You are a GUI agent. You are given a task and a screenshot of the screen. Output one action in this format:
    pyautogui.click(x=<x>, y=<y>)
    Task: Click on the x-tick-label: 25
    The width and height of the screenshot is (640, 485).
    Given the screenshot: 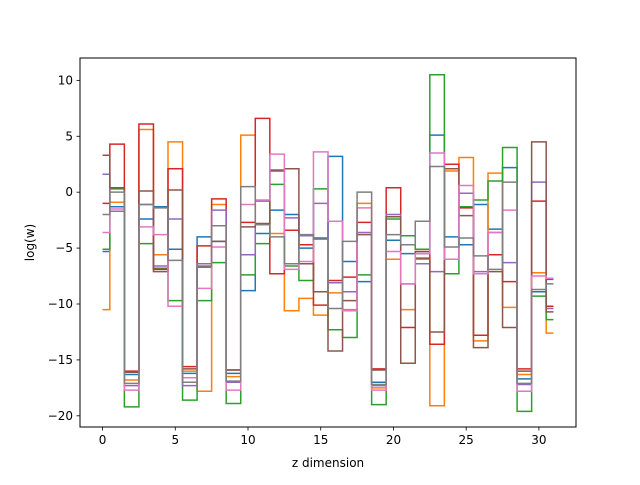 What is the action you would take?
    pyautogui.click(x=466, y=440)
    